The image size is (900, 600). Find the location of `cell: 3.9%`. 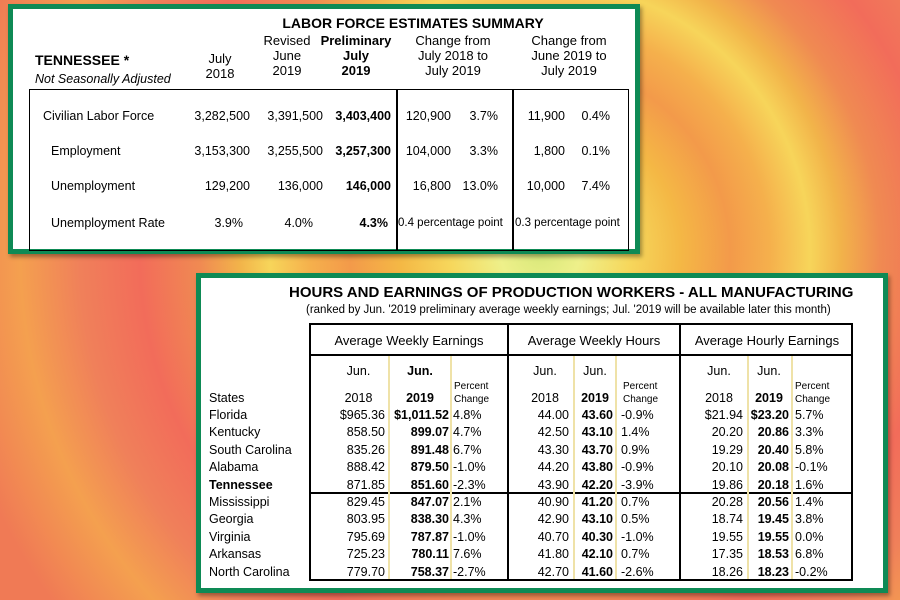

cell: 3.9% is located at coordinates (229, 223).